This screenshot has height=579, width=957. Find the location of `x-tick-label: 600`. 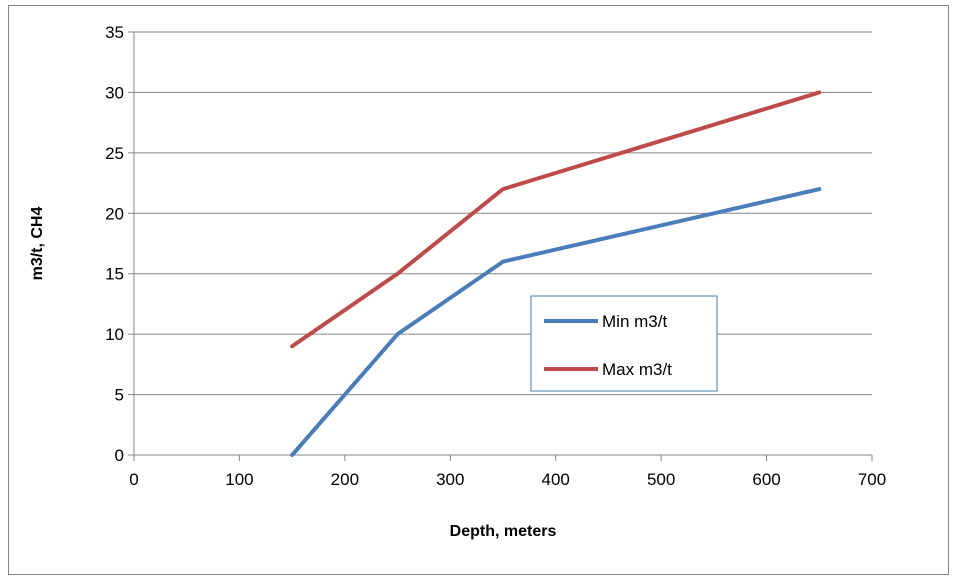

x-tick-label: 600 is located at coordinates (766, 479).